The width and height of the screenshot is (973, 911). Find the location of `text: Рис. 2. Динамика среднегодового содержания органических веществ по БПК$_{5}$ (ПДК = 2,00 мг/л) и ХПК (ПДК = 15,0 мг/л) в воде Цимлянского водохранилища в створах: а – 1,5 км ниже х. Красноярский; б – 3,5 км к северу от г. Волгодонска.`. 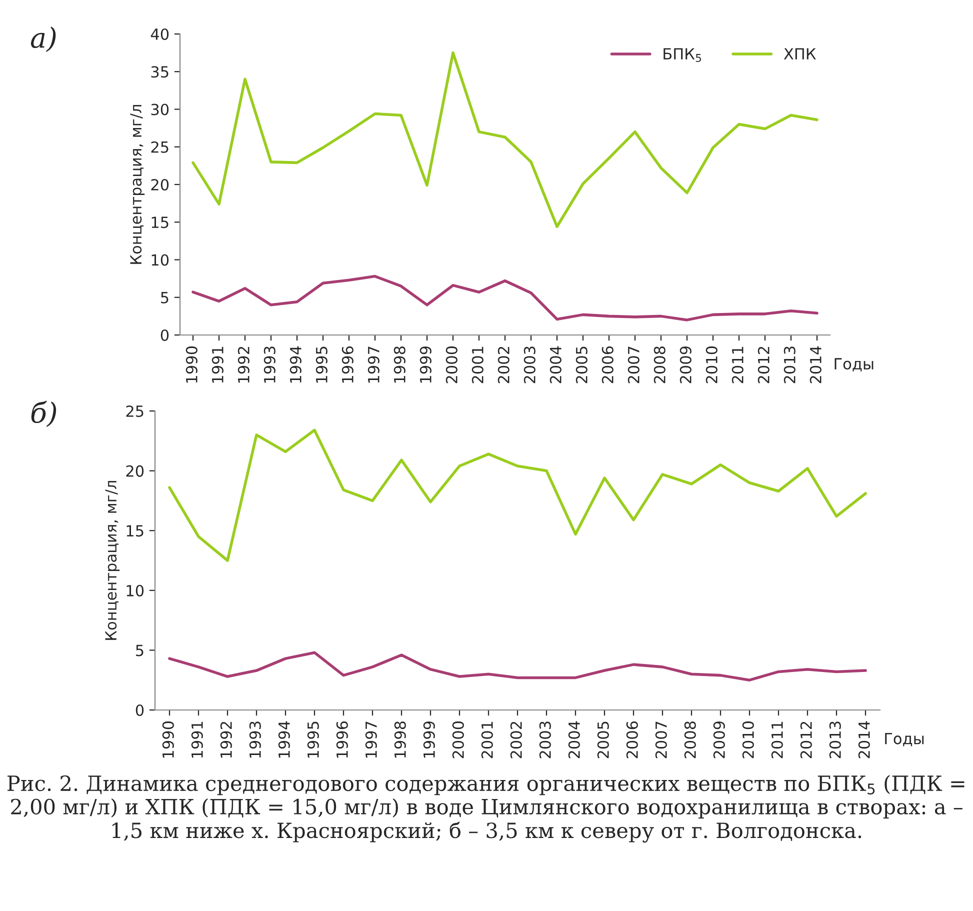

text: Рис. 2. Динамика среднегодового содержания органических веществ по БПК$_{5}$ (ПДК = 2,00 мг/л) и ХПК (ПДК = 15,0 мг/л) в воде Цимлянского водохранилища в створах: а – 1,5 км ниже х. Красноярский; б – 3,5 км к северу от г. Волгодонска. is located at coordinates (486, 809).